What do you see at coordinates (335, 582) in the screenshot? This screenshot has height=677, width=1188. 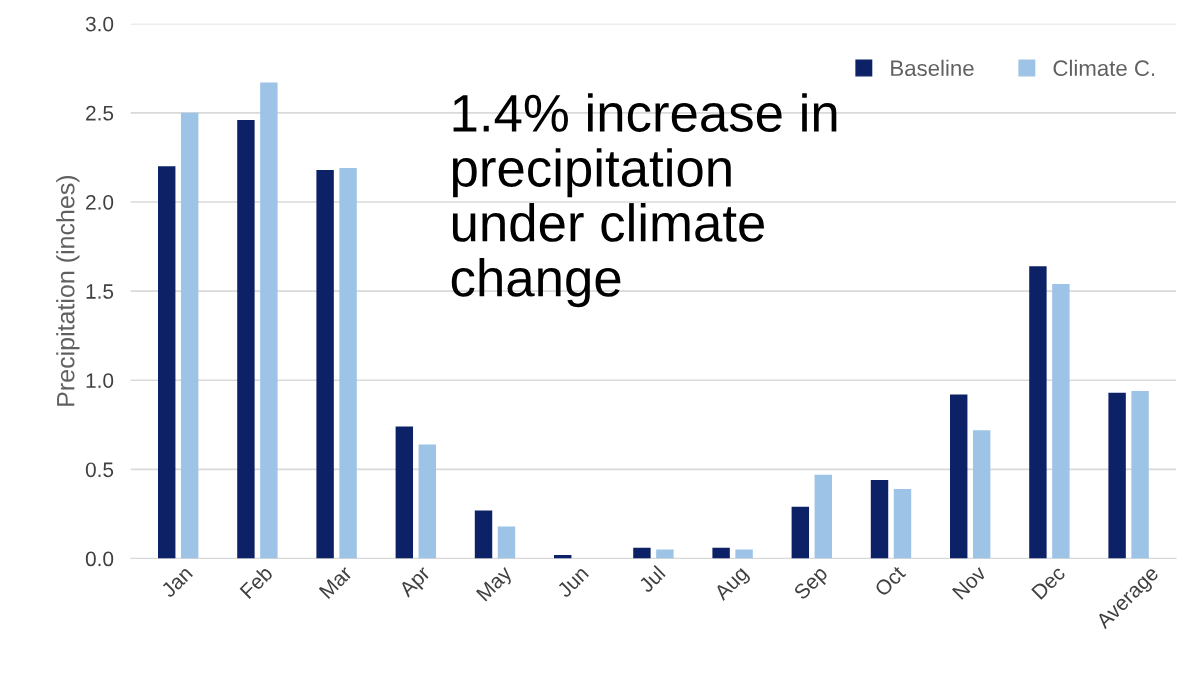 I see `x-tick-label: Mar` at bounding box center [335, 582].